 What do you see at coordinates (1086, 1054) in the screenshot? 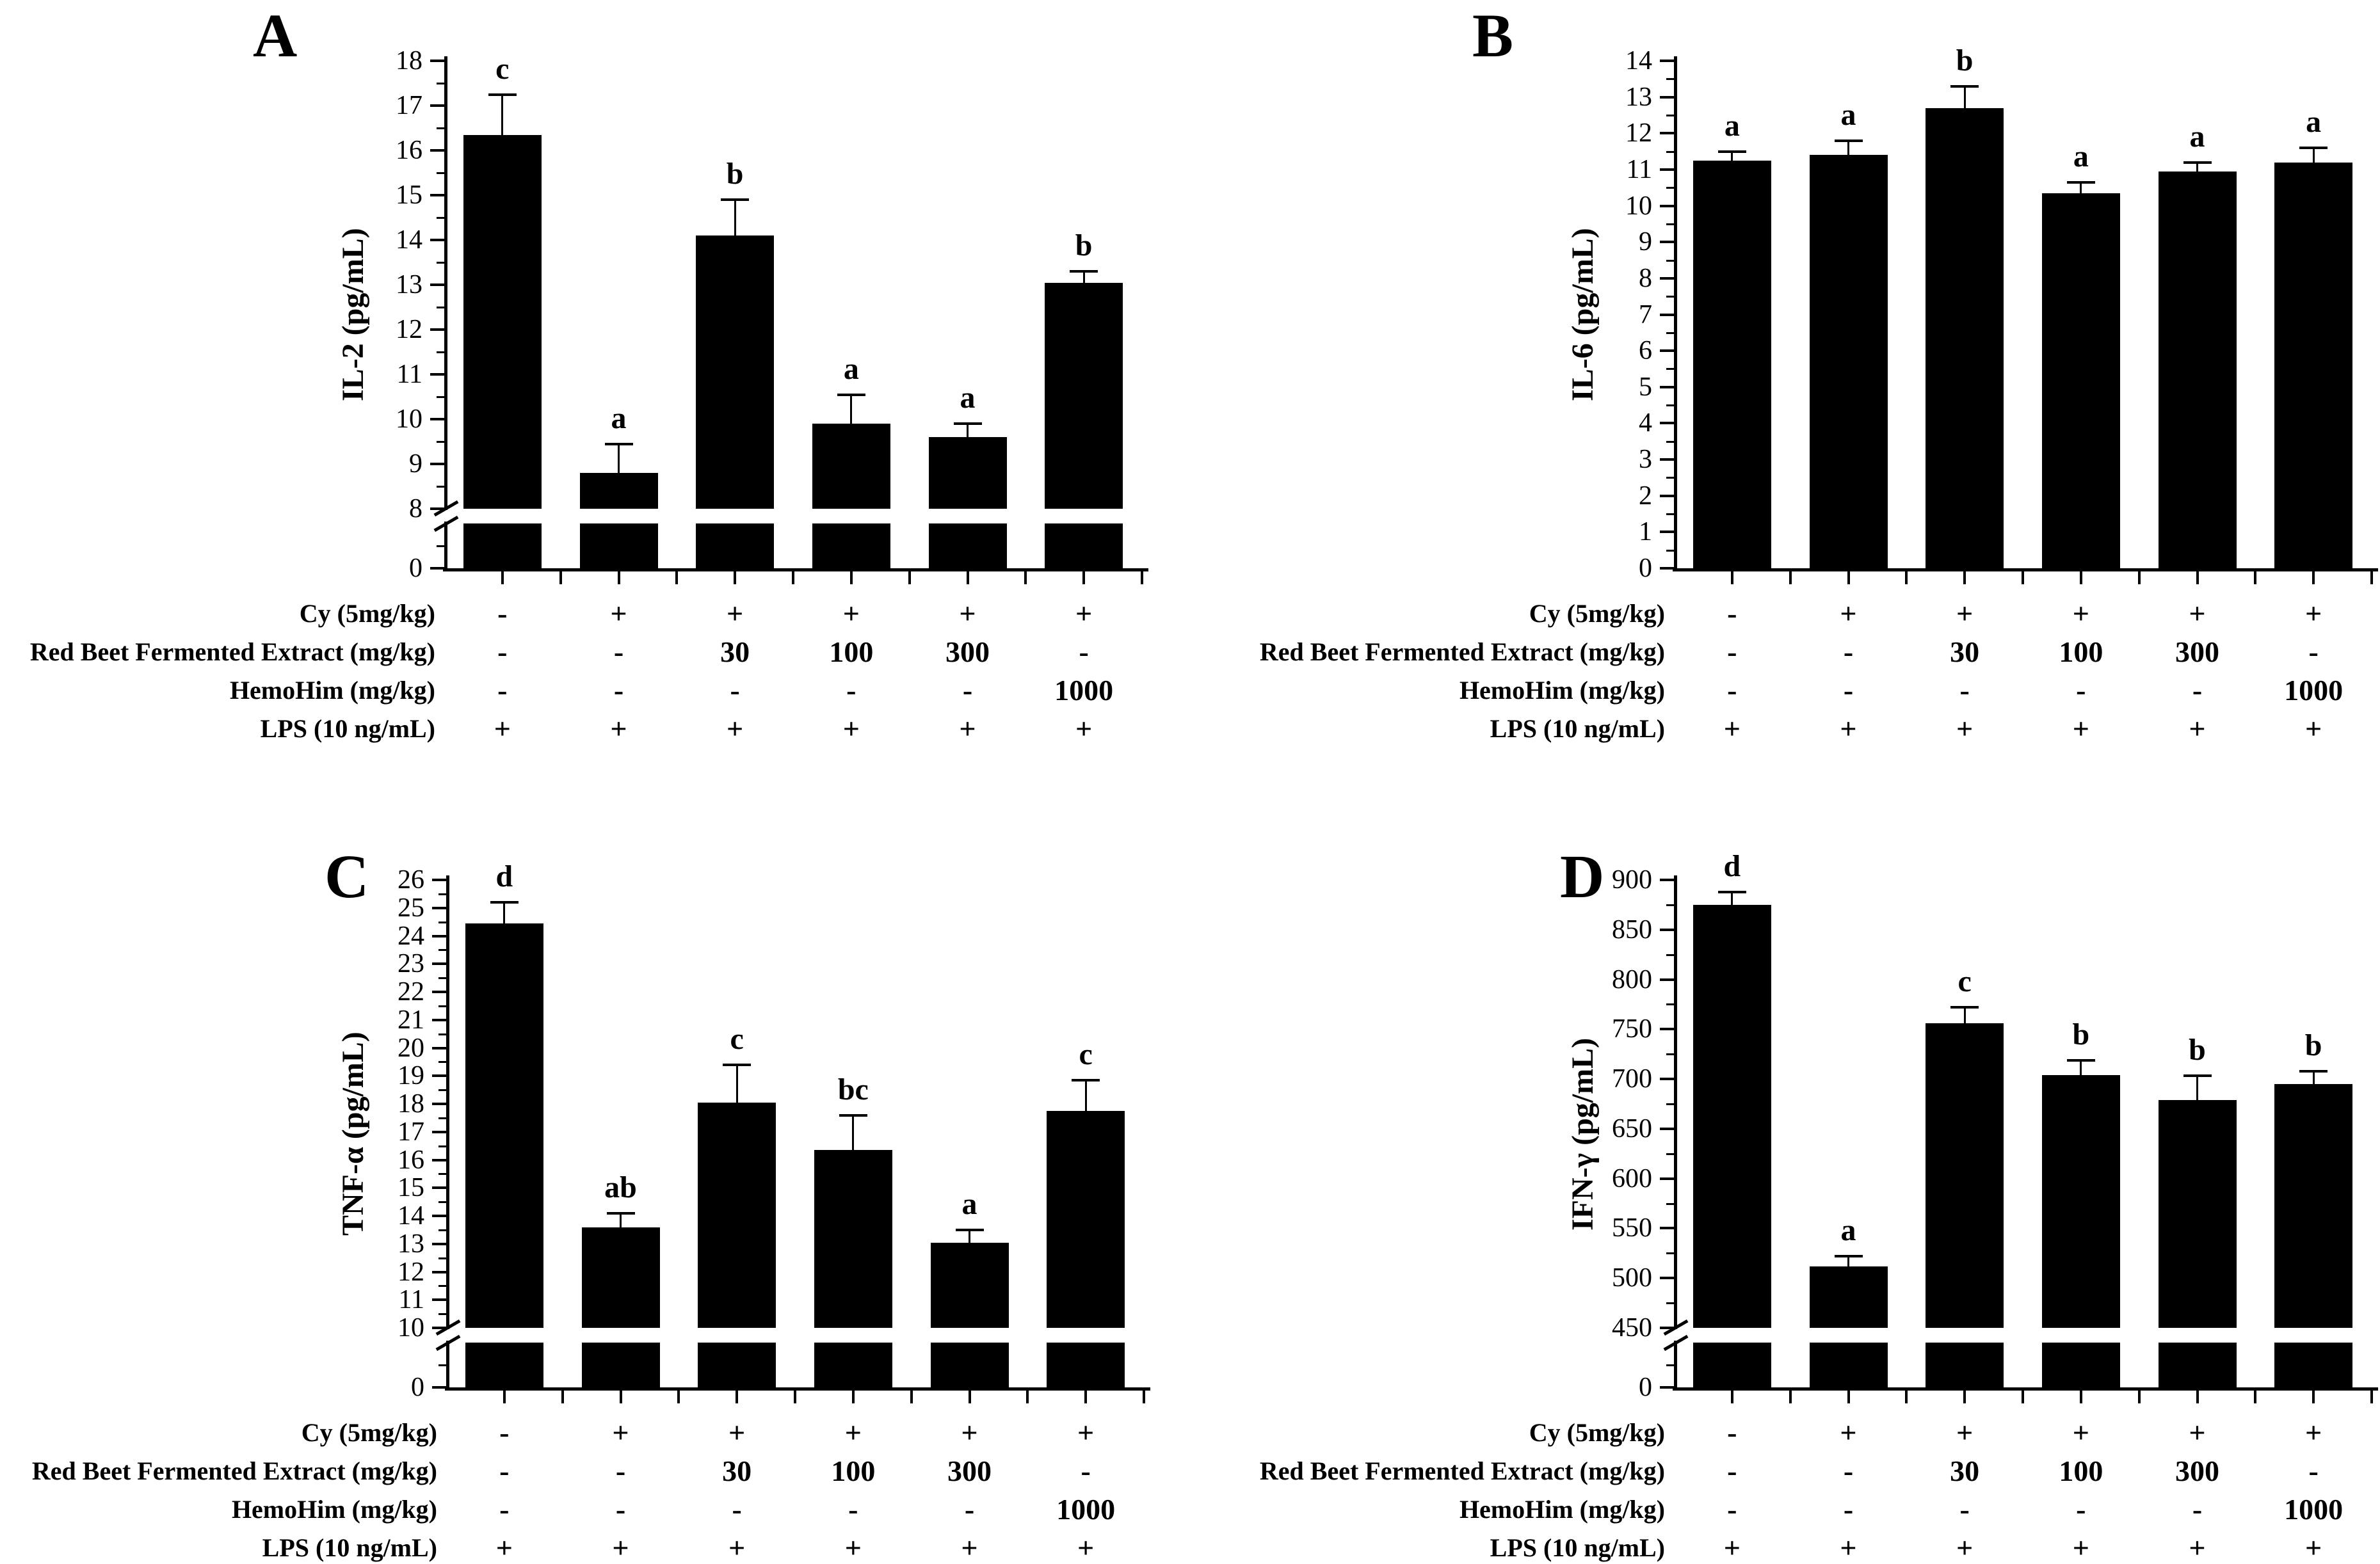
I see `sig-letter: c` at bounding box center [1086, 1054].